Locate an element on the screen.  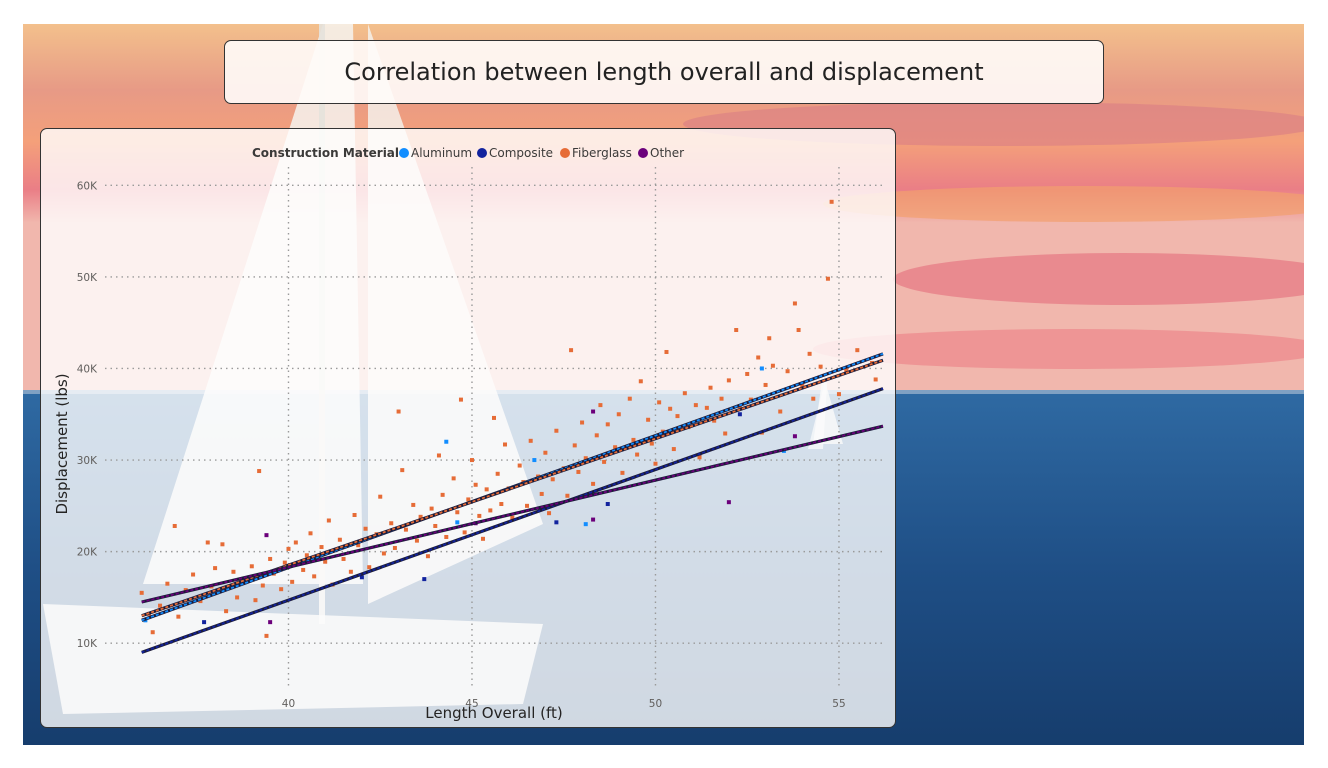
legend-item-aluminum: Aluminum is located at coordinates (441, 153).